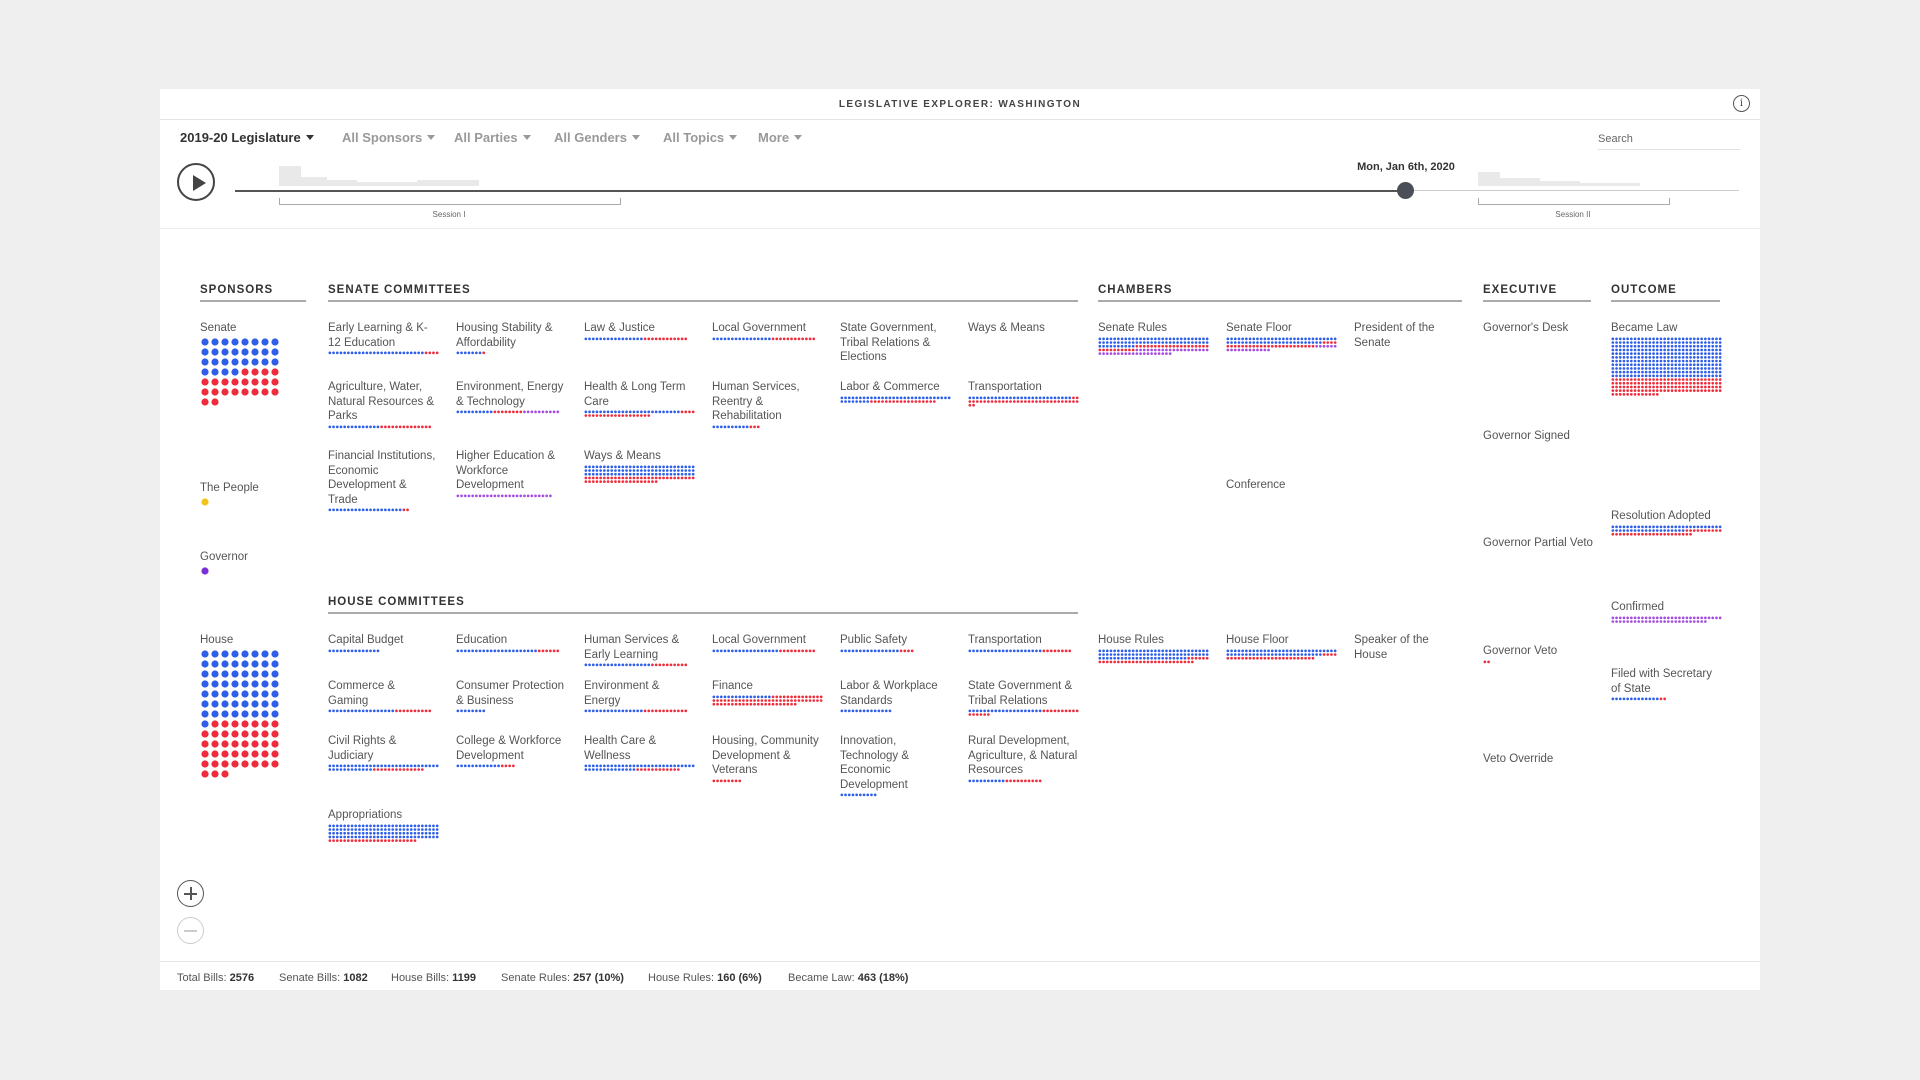 This screenshot has width=1920, height=1080. I want to click on chamber-speaker-of-house: Speaker of the House, so click(1409, 648).